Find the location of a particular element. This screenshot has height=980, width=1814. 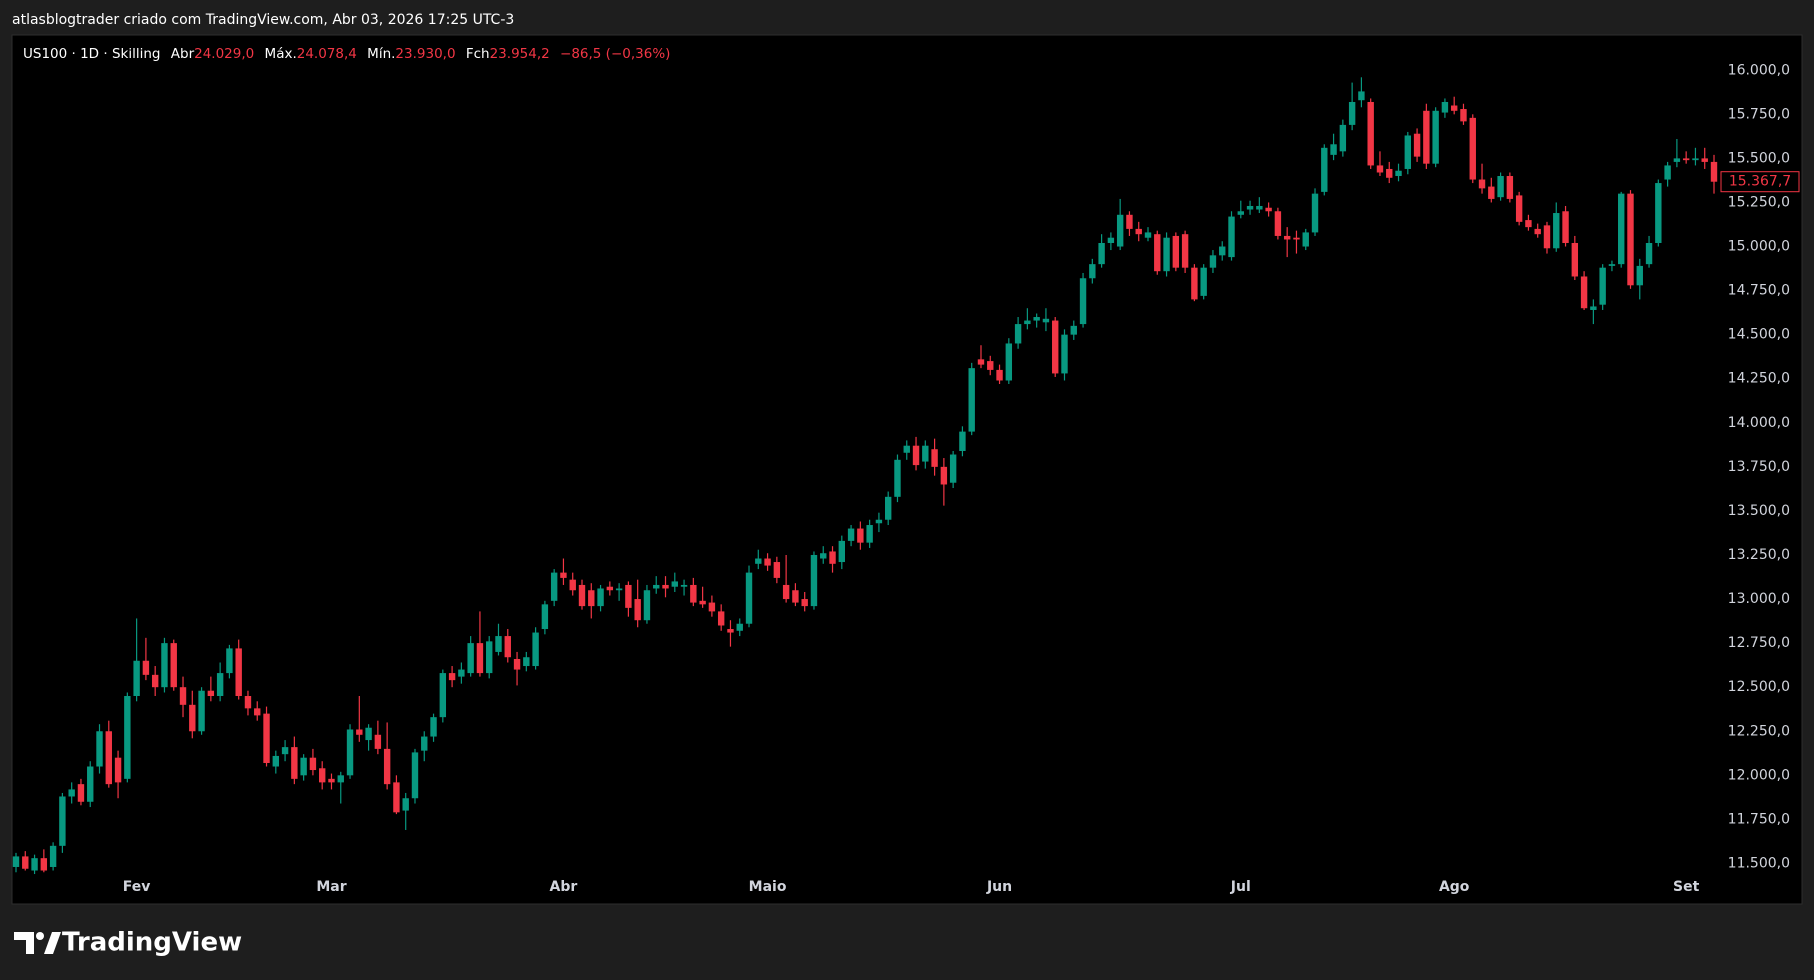

y-tick-label: 14.000,0 is located at coordinates (1759, 423).